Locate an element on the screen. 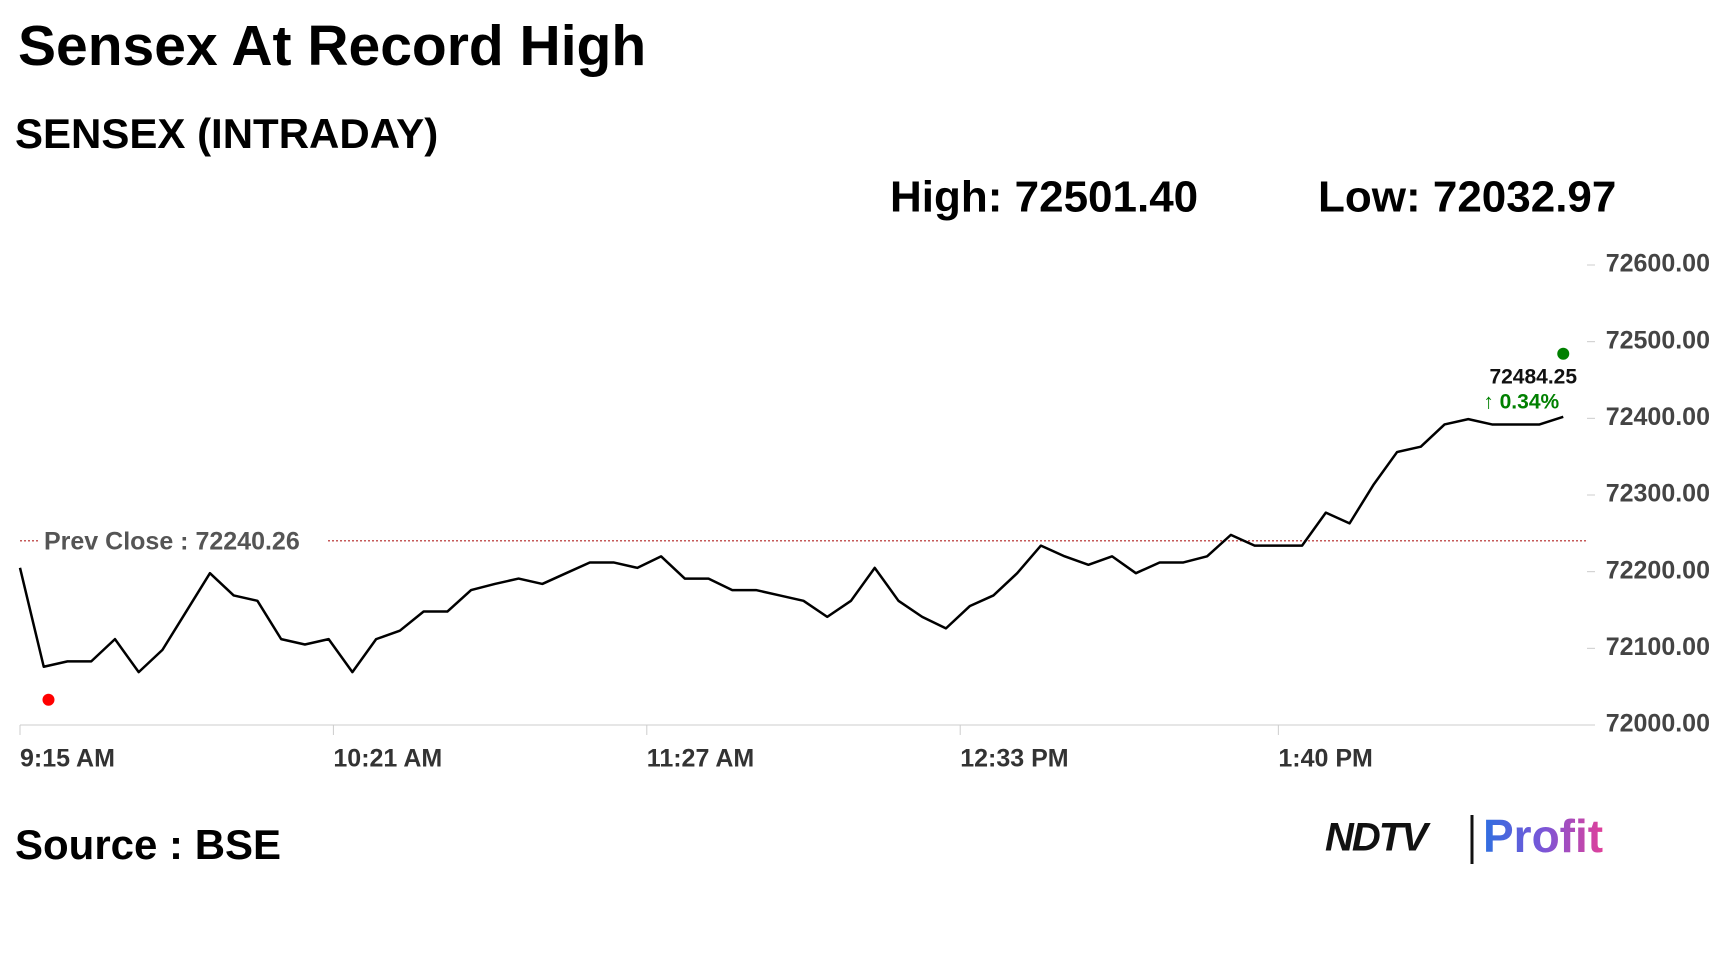 This screenshot has width=1728, height=972. y-tick-label: 72300.00 is located at coordinates (1658, 494).